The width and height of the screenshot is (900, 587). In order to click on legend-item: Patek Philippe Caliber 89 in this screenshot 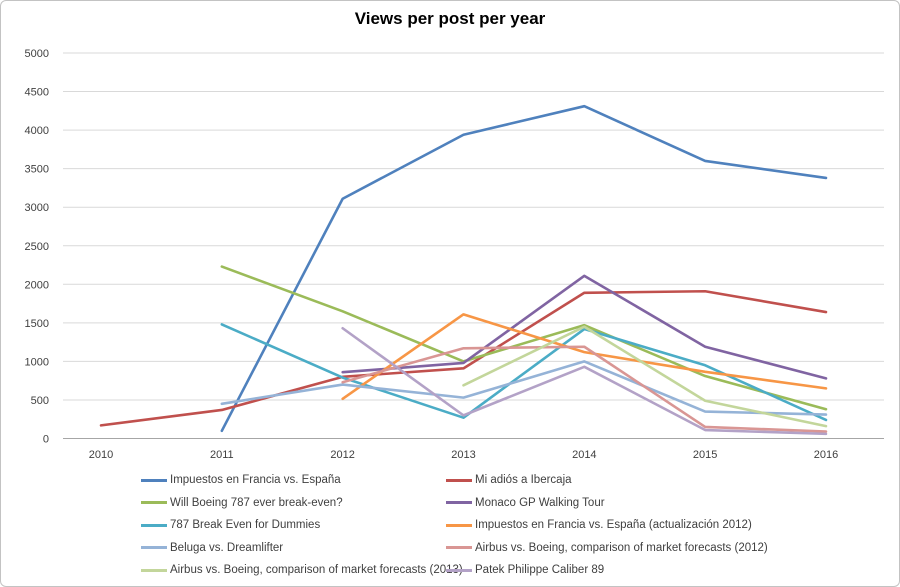, I will do `click(607, 570)`.